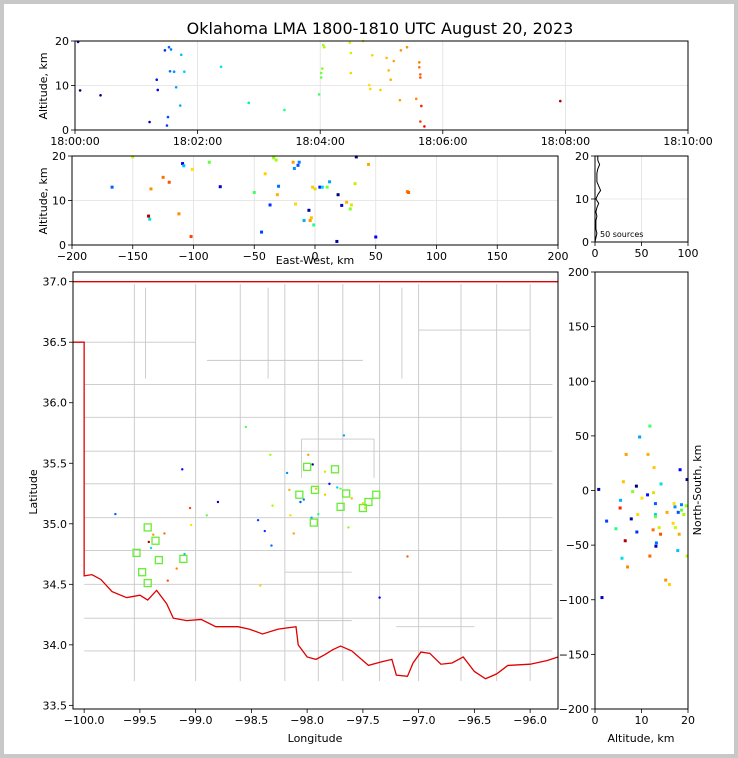 This screenshot has width=738, height=758. I want to click on y-tick-label: −50, so click(577, 545).